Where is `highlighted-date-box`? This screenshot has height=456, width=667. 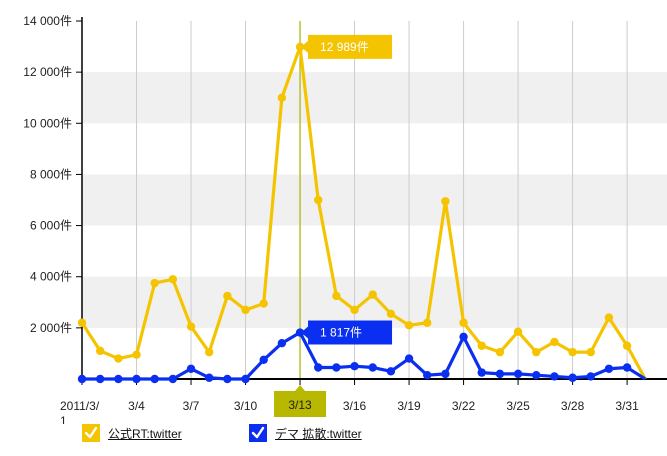 highlighted-date-box is located at coordinates (300, 404).